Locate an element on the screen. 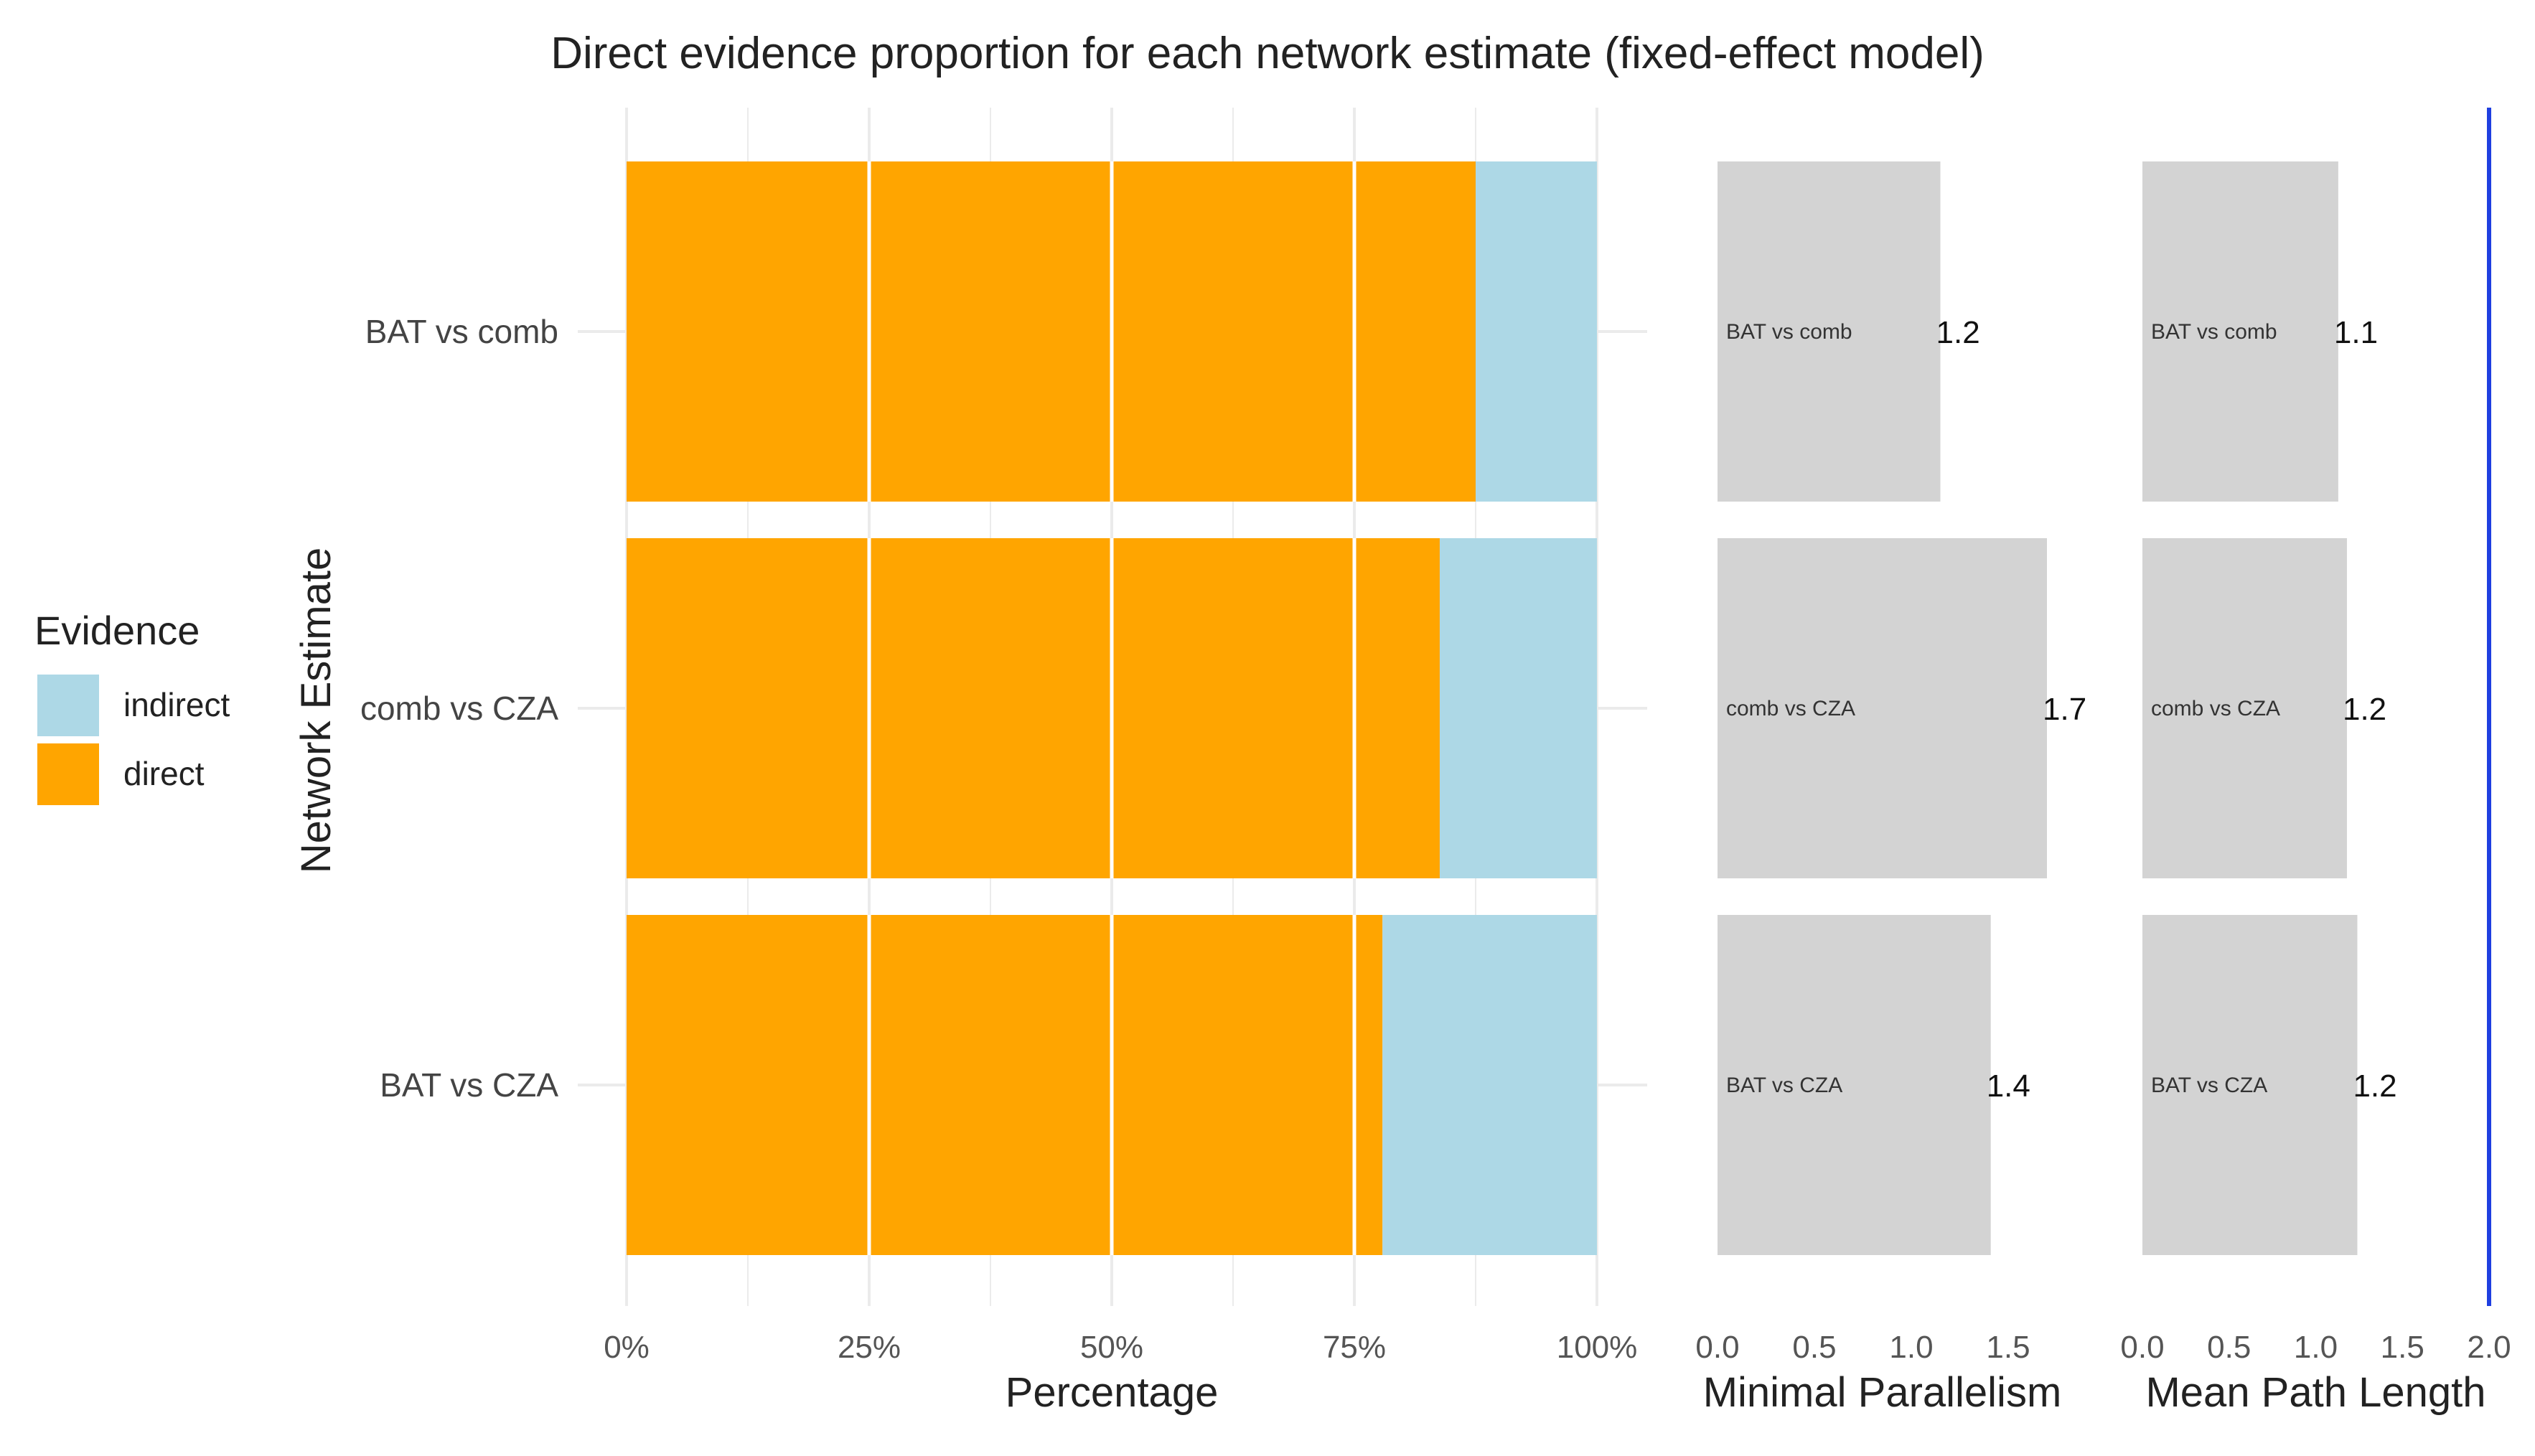  x-tick-label-minimal-parallelism: 1.0 is located at coordinates (1911, 1347).